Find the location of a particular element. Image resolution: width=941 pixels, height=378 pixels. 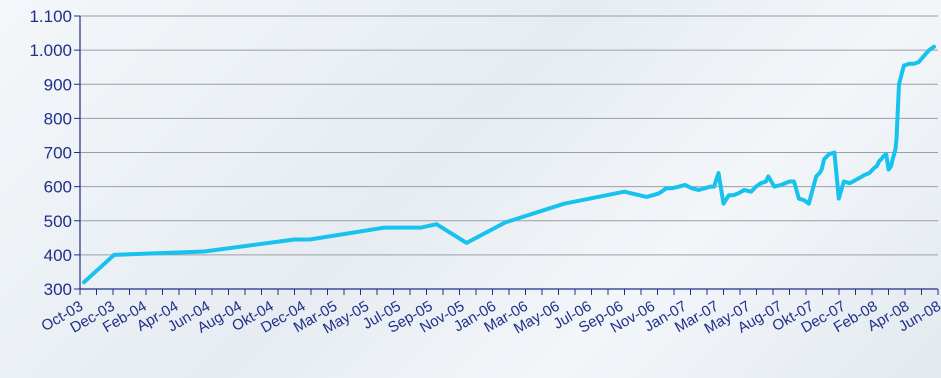

y-tick-label: 700 is located at coordinates (58, 153).